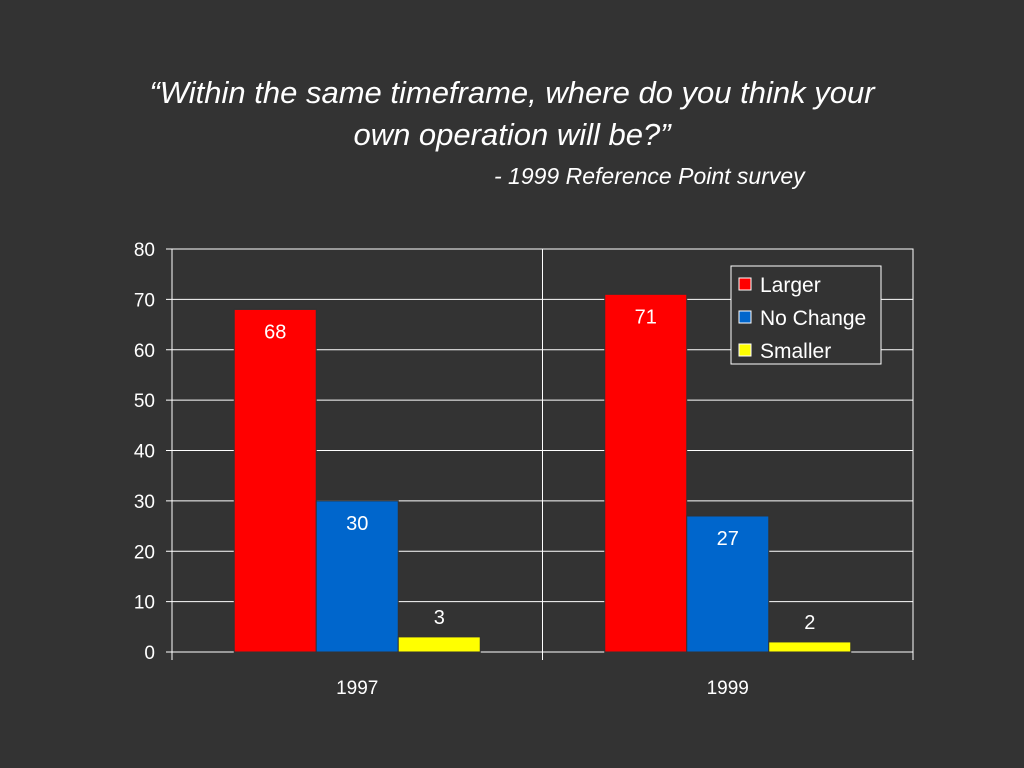 Image resolution: width=1024 pixels, height=768 pixels. What do you see at coordinates (149, 653) in the screenshot?
I see `y-tick-label: 0` at bounding box center [149, 653].